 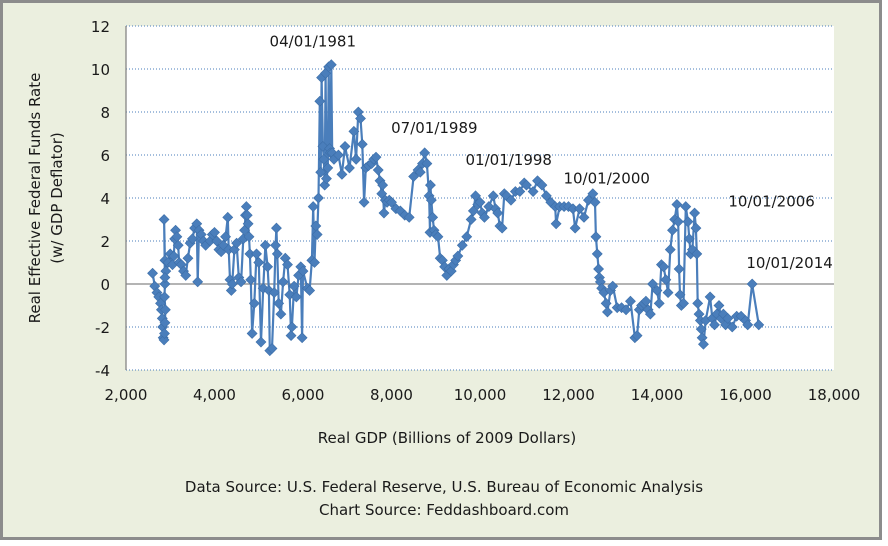 I want to click on x-tick-label: 12,000, so click(x=568, y=395).